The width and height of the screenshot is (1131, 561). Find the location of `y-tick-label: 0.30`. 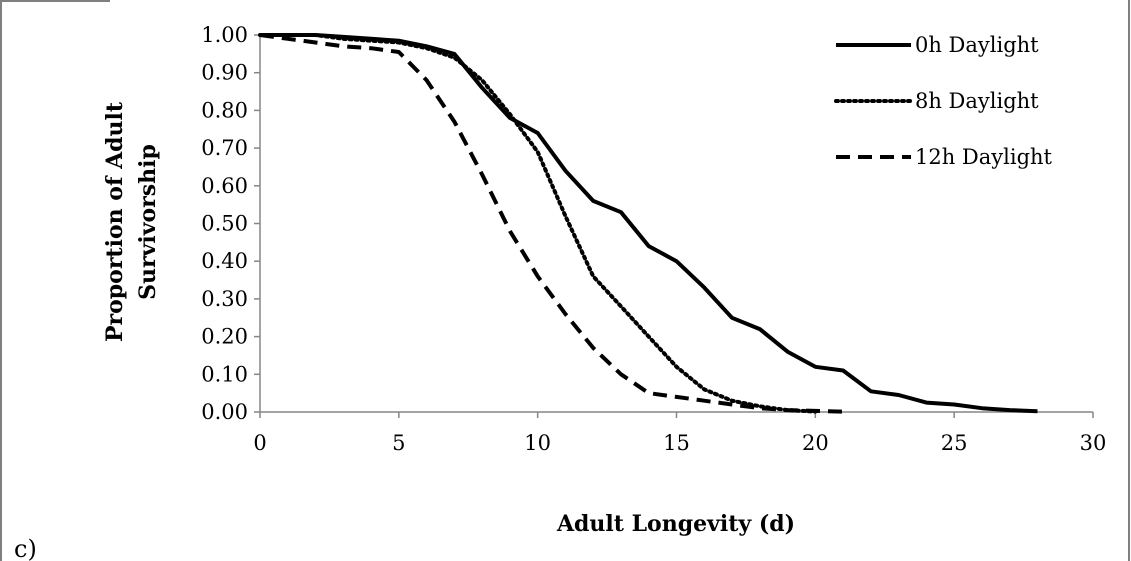

y-tick-label: 0.30 is located at coordinates (224, 299).